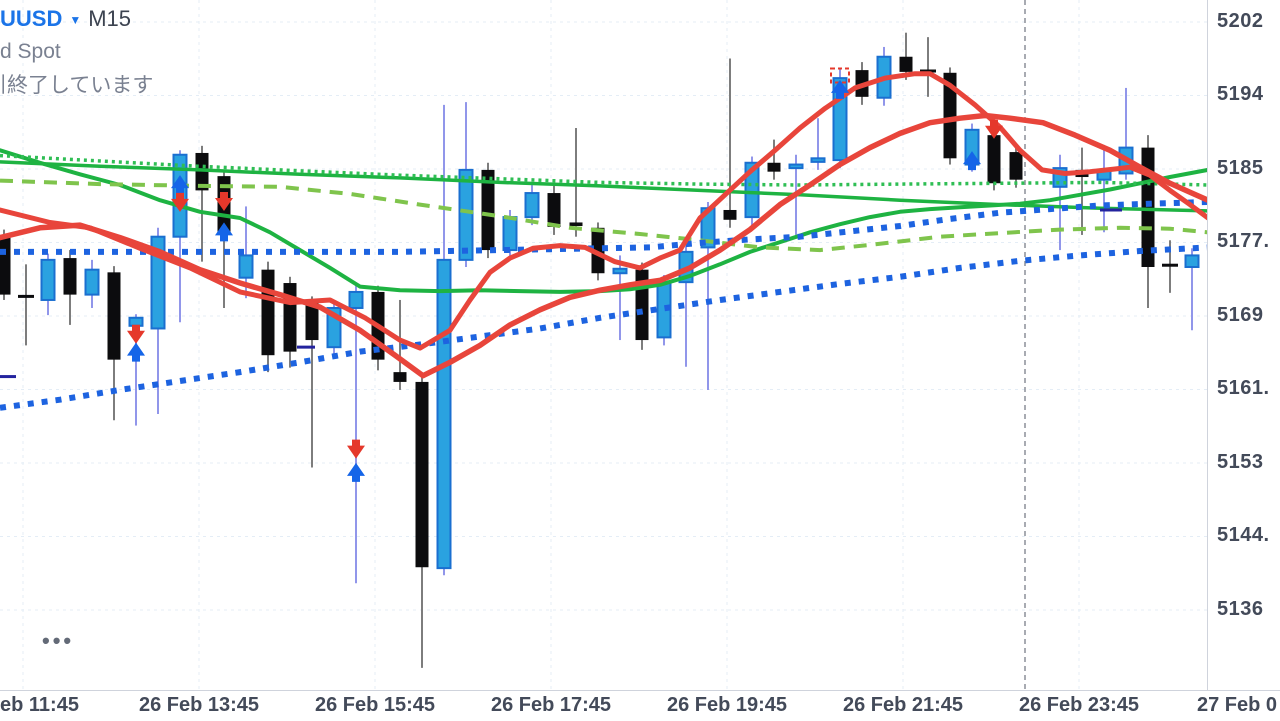 Image resolution: width=1280 pixels, height=721 pixels. What do you see at coordinates (1240, 461) in the screenshot?
I see `price-label: 5153` at bounding box center [1240, 461].